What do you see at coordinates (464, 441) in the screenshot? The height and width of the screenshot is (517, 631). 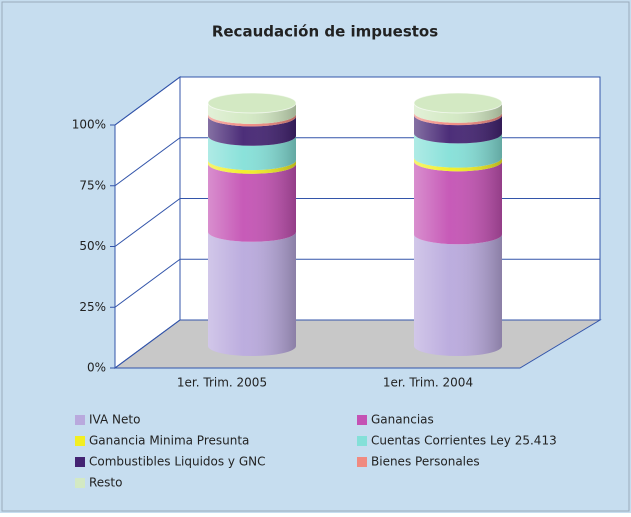 I see `legend-label: Cuentas Corrientes Ley 25.413` at bounding box center [464, 441].